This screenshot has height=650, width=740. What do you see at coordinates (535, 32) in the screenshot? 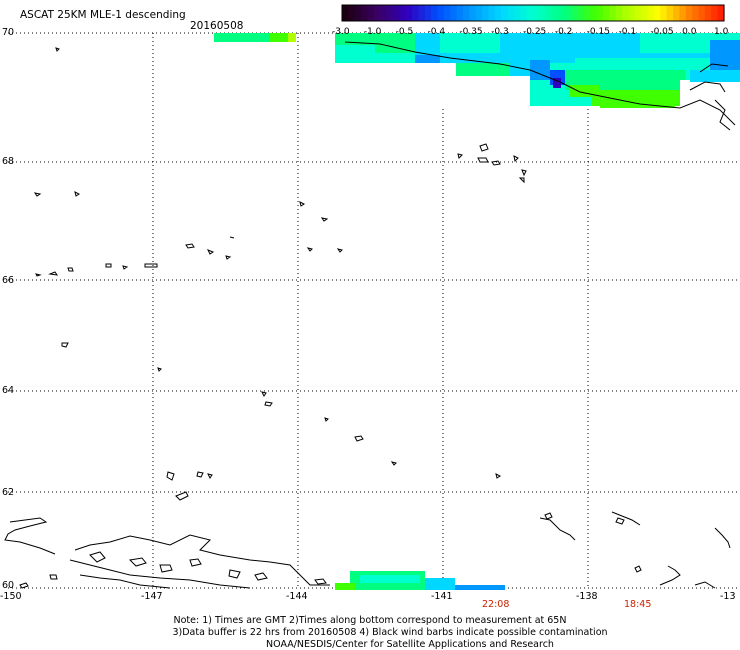
I see `colorbar-tick-label: -0.25` at bounding box center [535, 32].